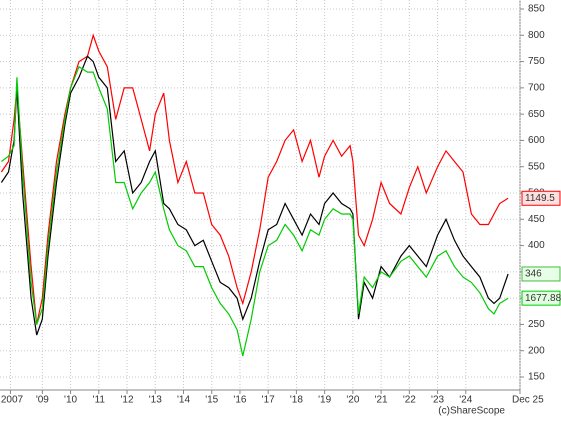  What do you see at coordinates (536, 166) in the screenshot?
I see `y-tick-label: 550` at bounding box center [536, 166].